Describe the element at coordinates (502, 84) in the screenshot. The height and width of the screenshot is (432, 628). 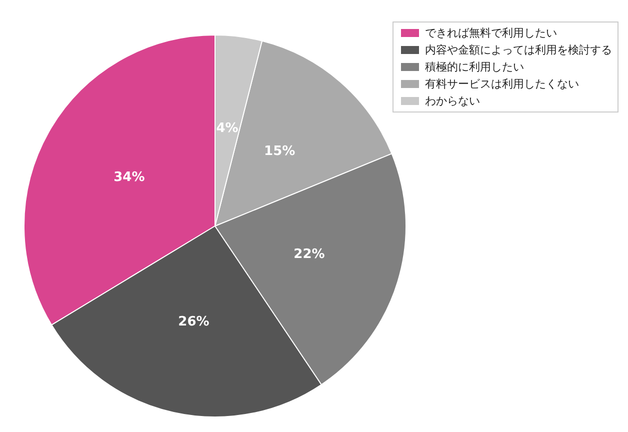
I see `legend-label: 有料サービスは利用したくない` at that location.